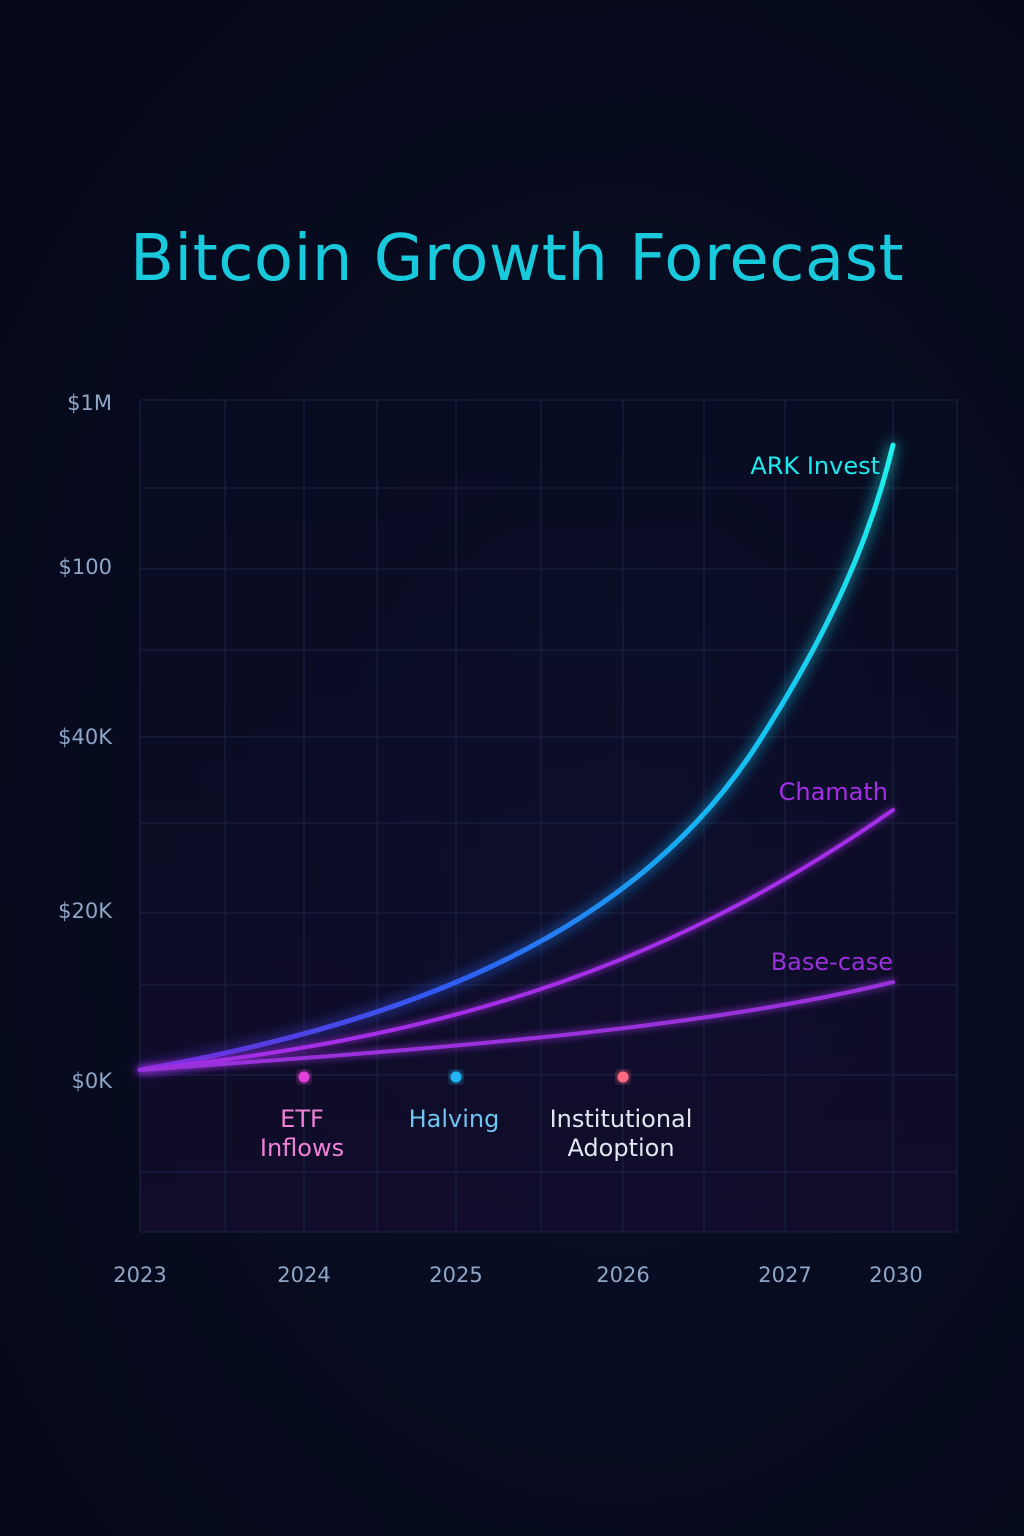 The width and height of the screenshot is (1024, 1536). Describe the element at coordinates (620, 1148) in the screenshot. I see `event-label: Adoption` at that location.